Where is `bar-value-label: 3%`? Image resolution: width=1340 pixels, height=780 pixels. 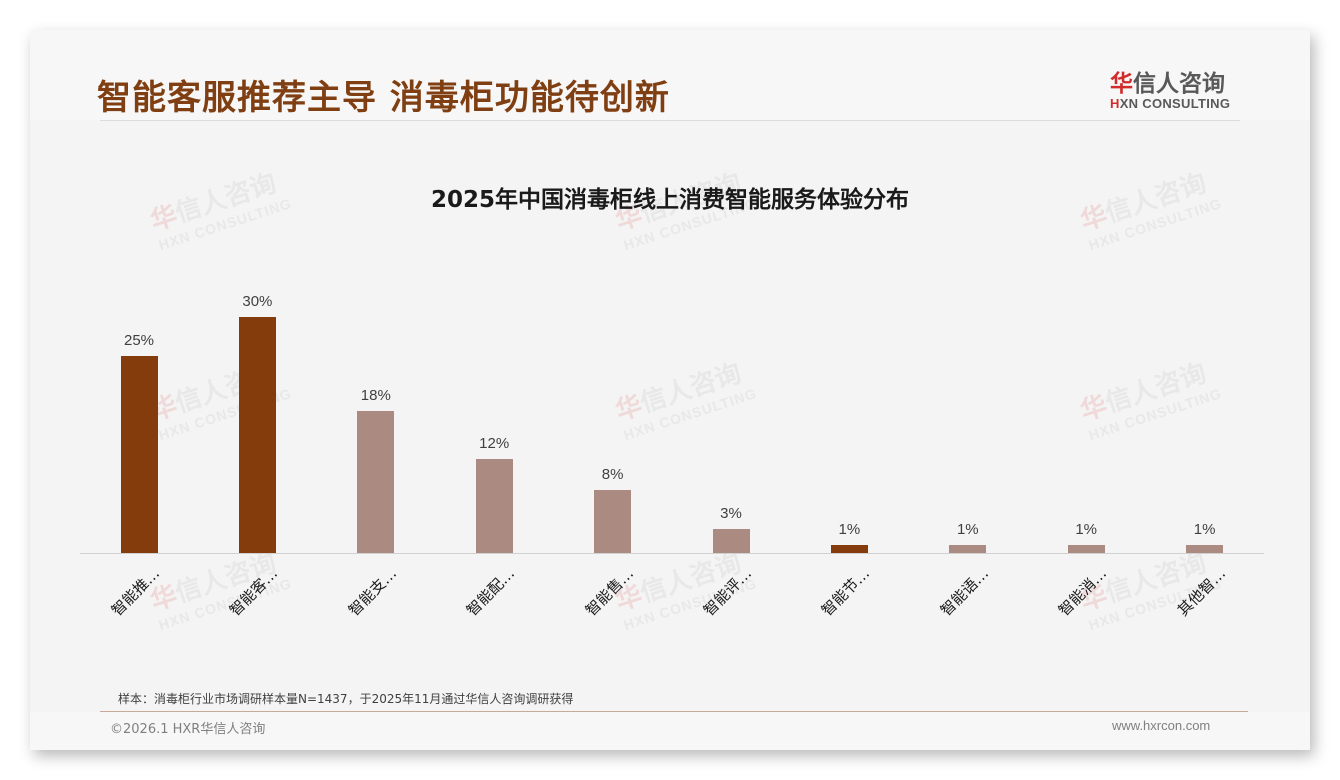
bar-value-label: 3% is located at coordinates (731, 514).